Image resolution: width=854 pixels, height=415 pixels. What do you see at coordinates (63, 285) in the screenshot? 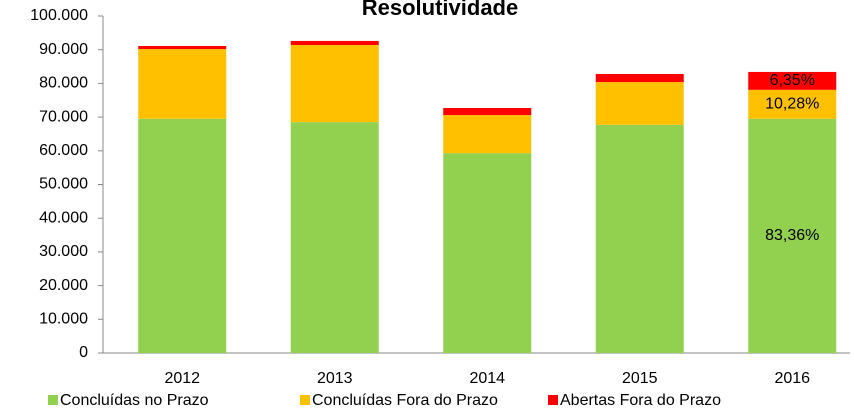
I see `y-tick-label: 20.000` at bounding box center [63, 285].